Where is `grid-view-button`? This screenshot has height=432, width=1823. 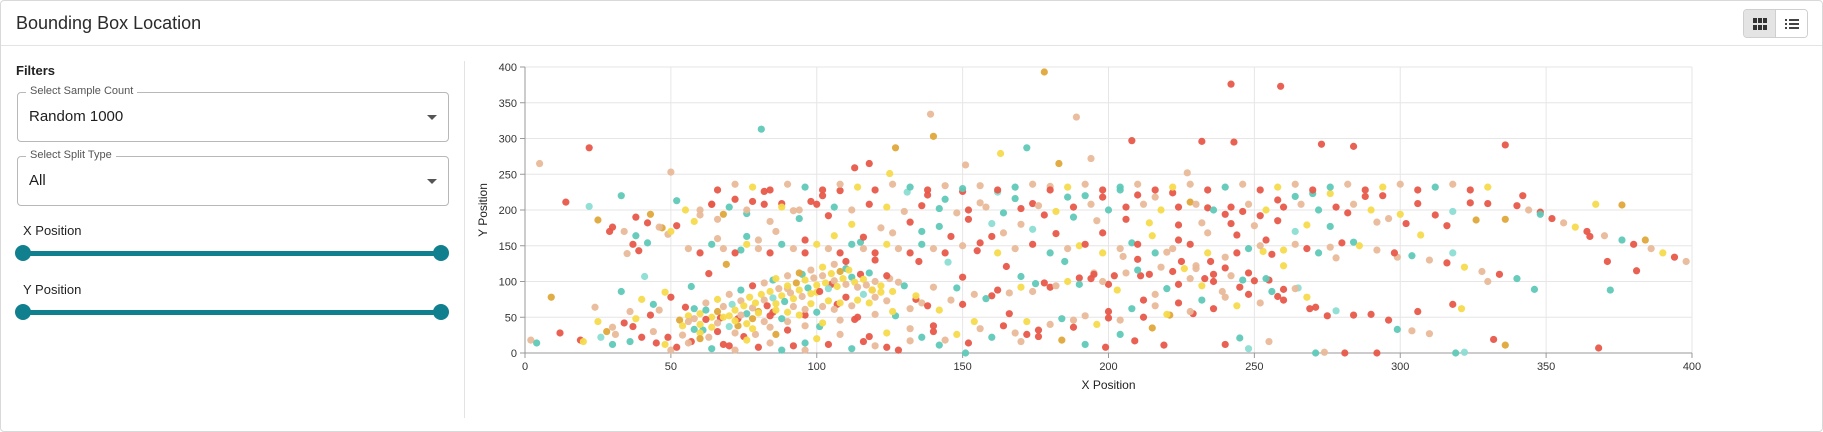
grid-view-button is located at coordinates (1759, 23).